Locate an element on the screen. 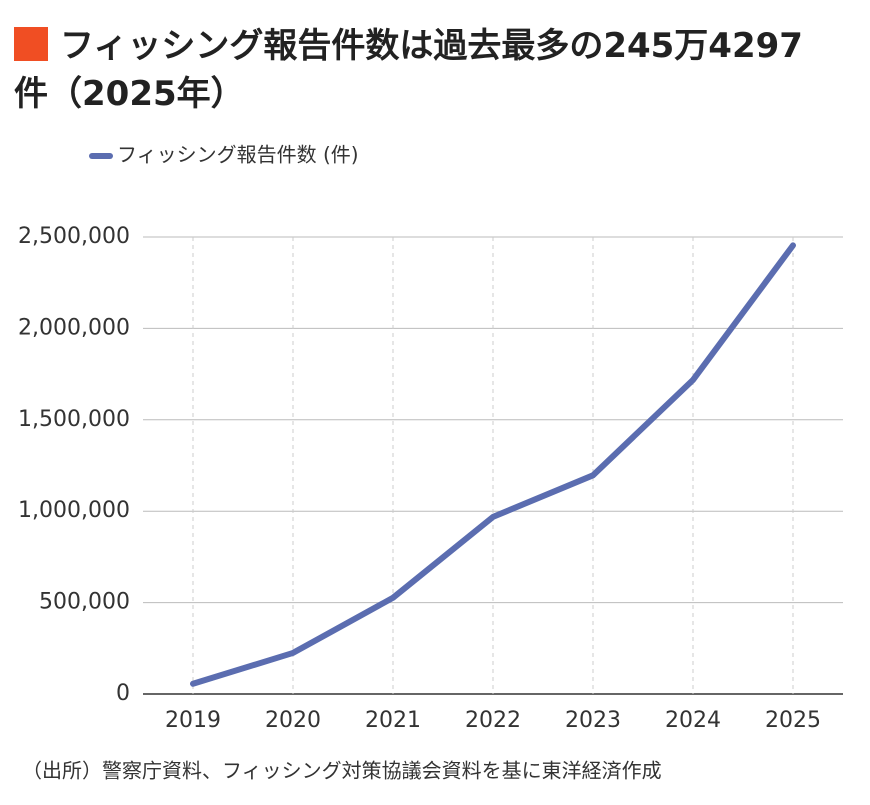  y-tick-label: 0 is located at coordinates (123, 693).